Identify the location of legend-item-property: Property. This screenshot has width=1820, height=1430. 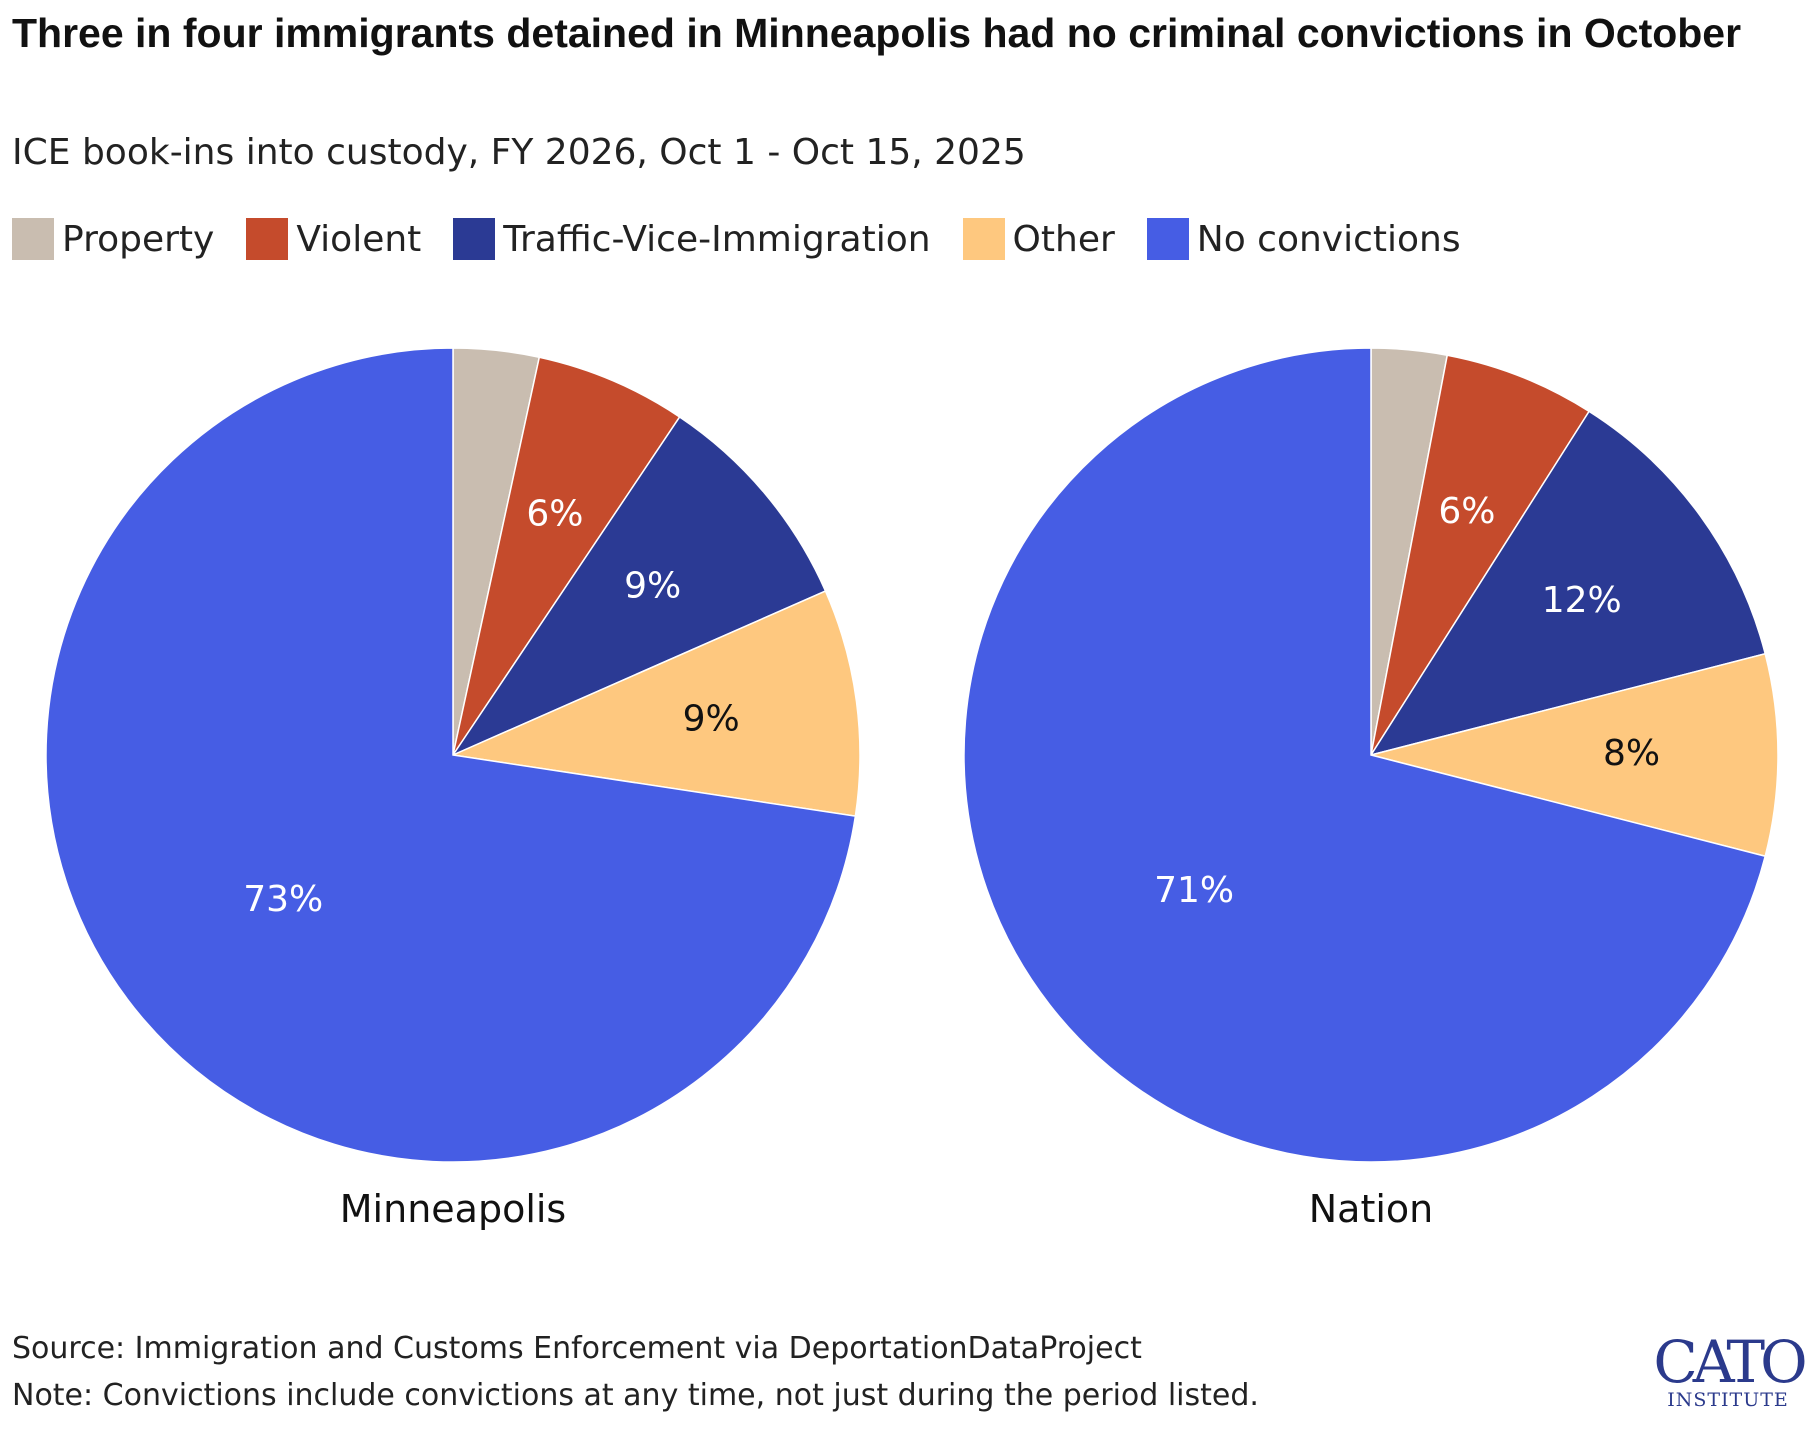
(113, 239).